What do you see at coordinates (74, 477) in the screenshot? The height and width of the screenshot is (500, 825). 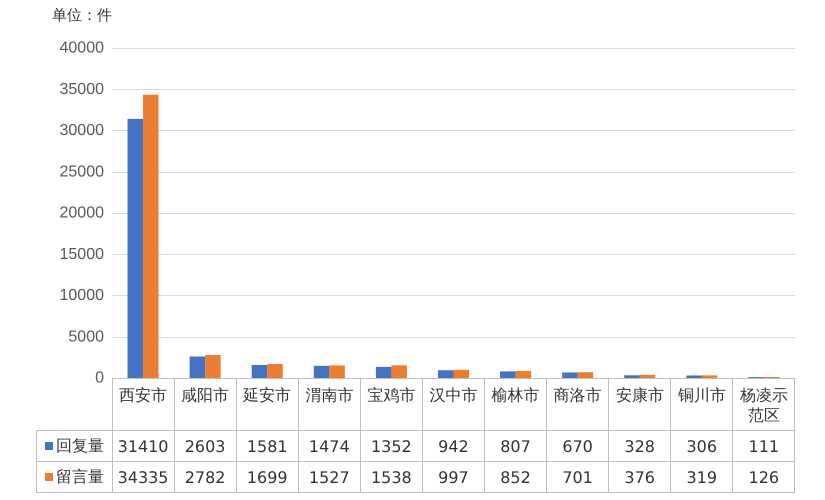 I see `legend-label: 留言量` at bounding box center [74, 477].